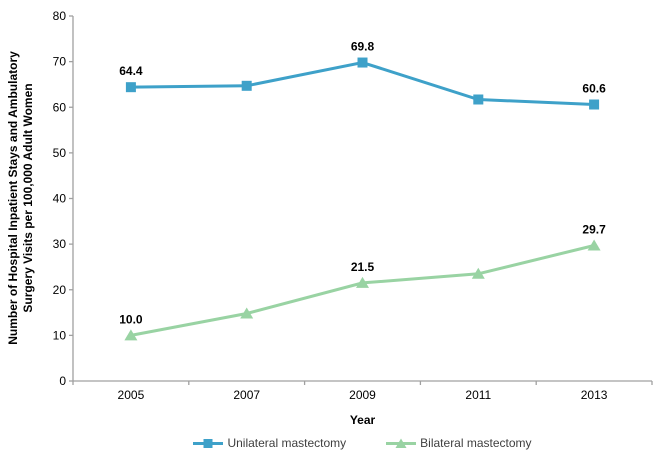  I want to click on data-point-label: 64.4, so click(131, 71).